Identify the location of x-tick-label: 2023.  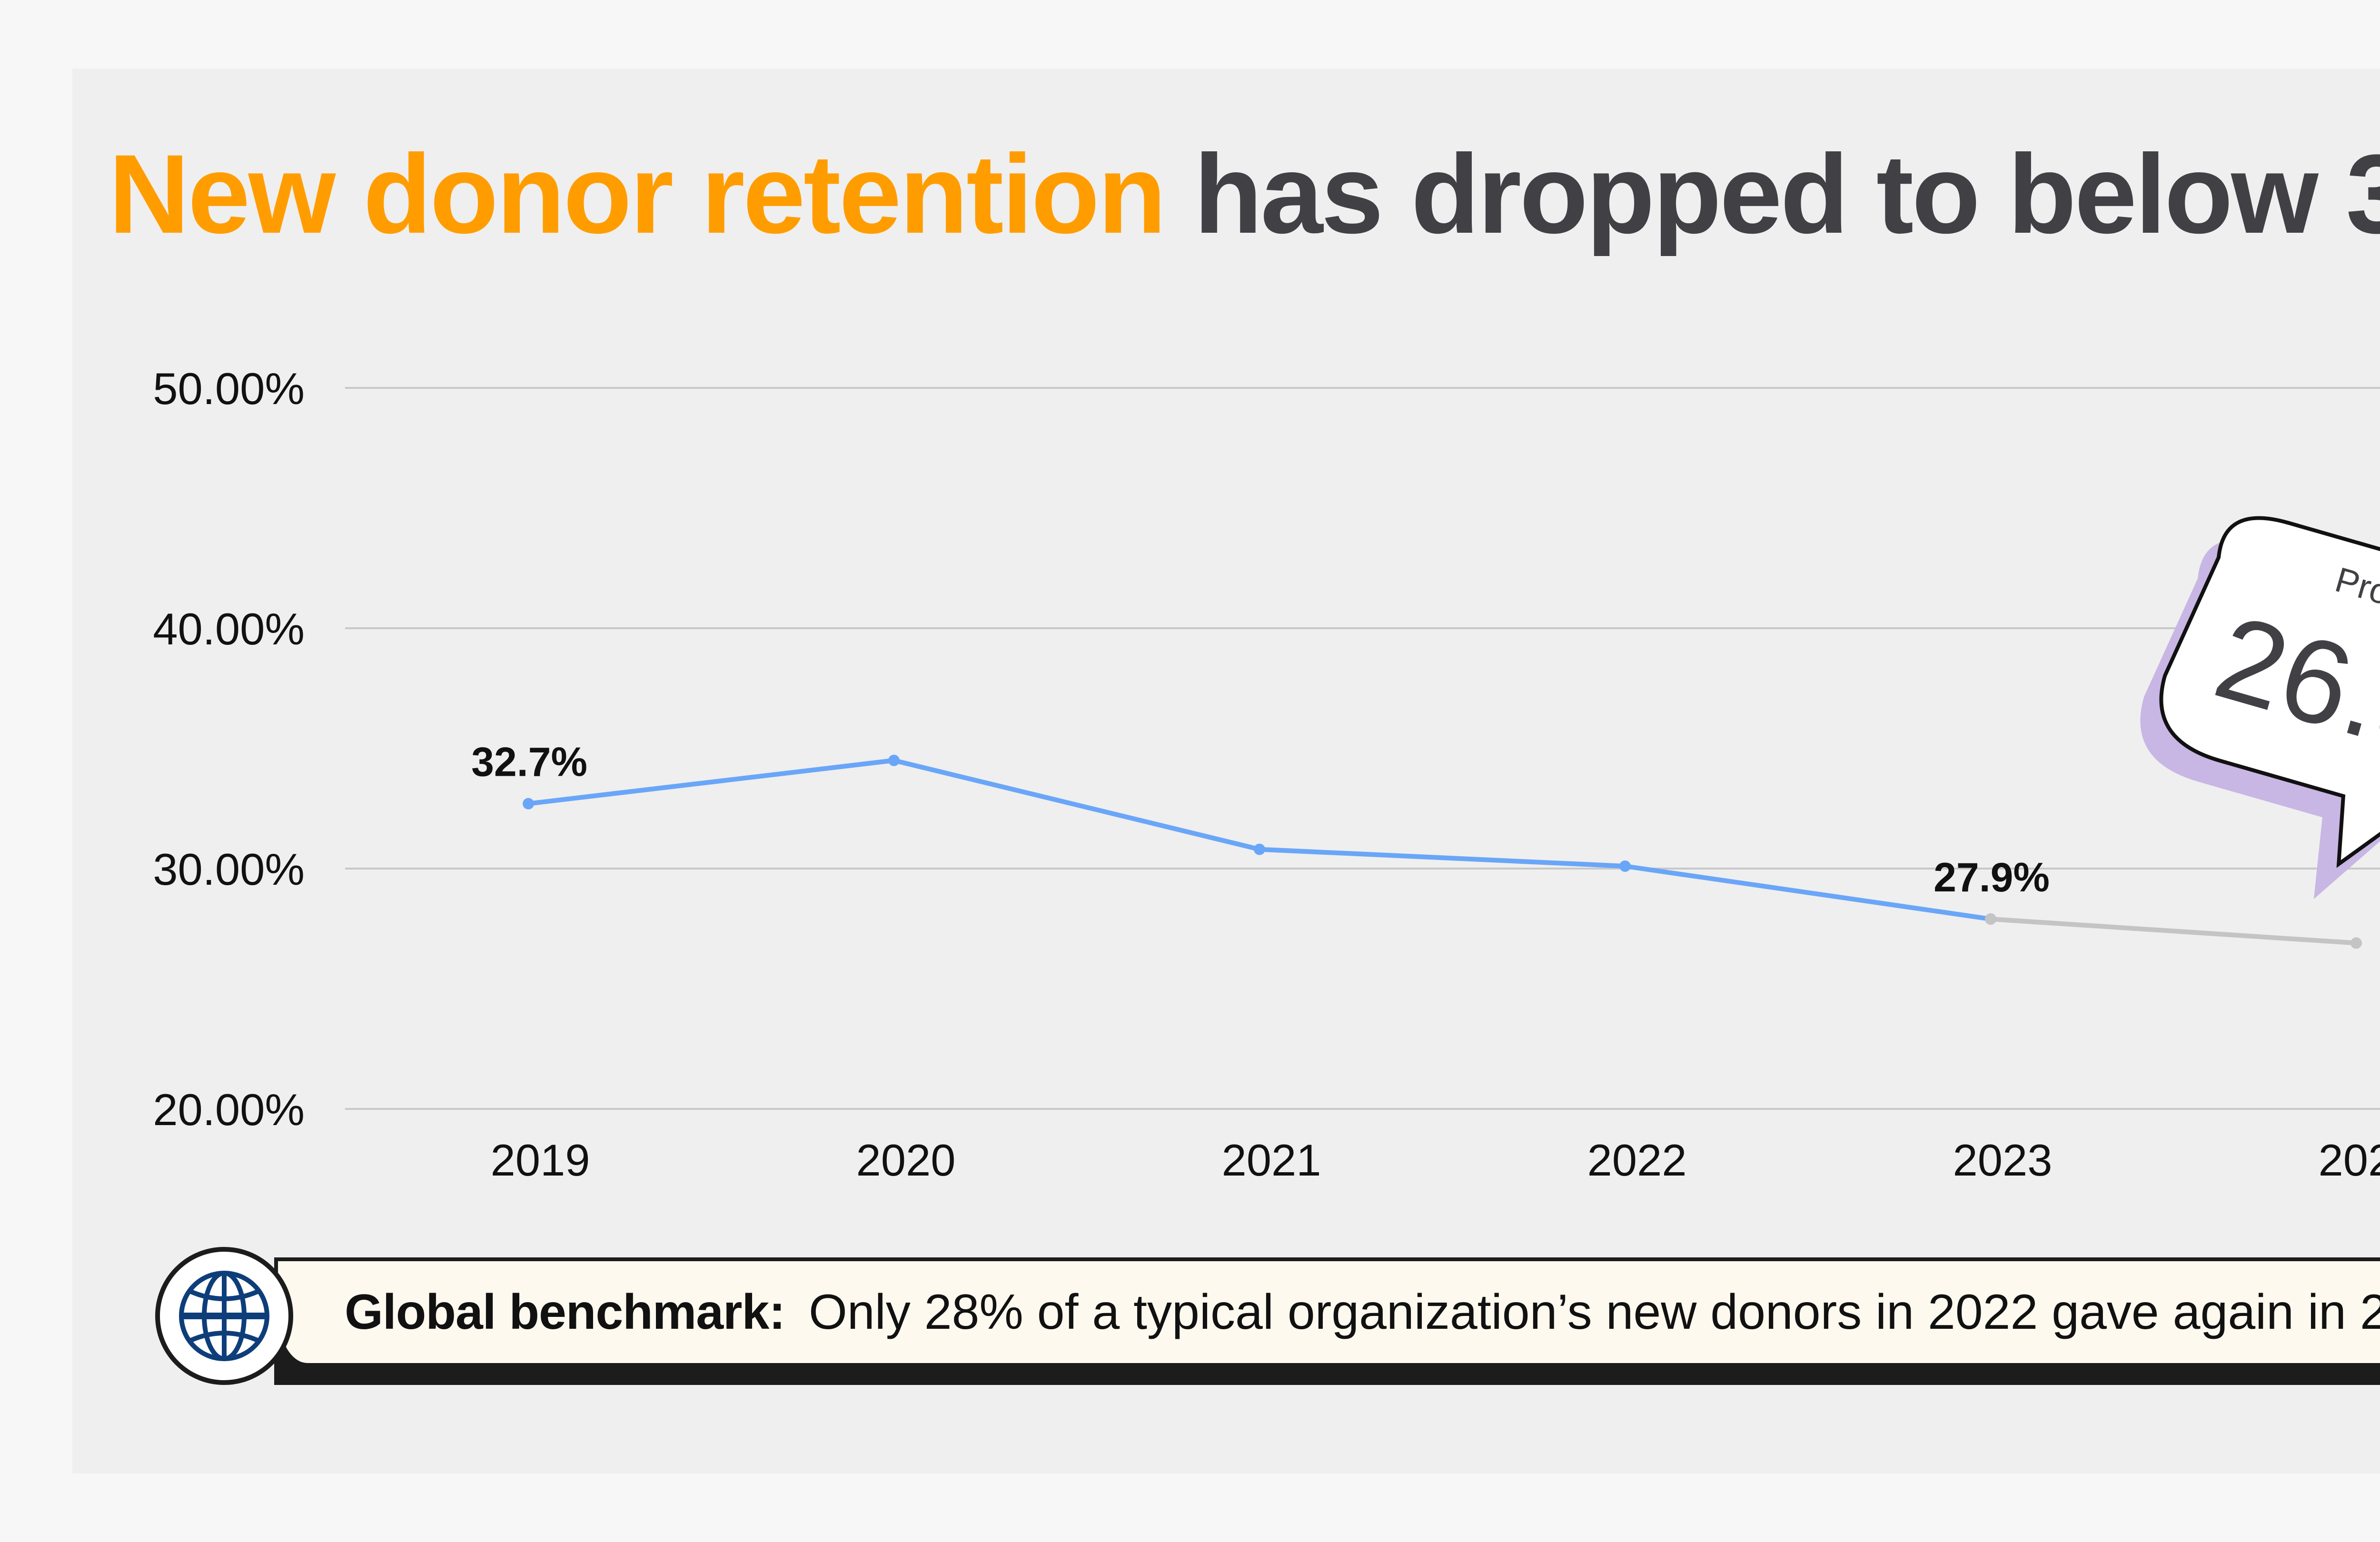
(2002, 1160).